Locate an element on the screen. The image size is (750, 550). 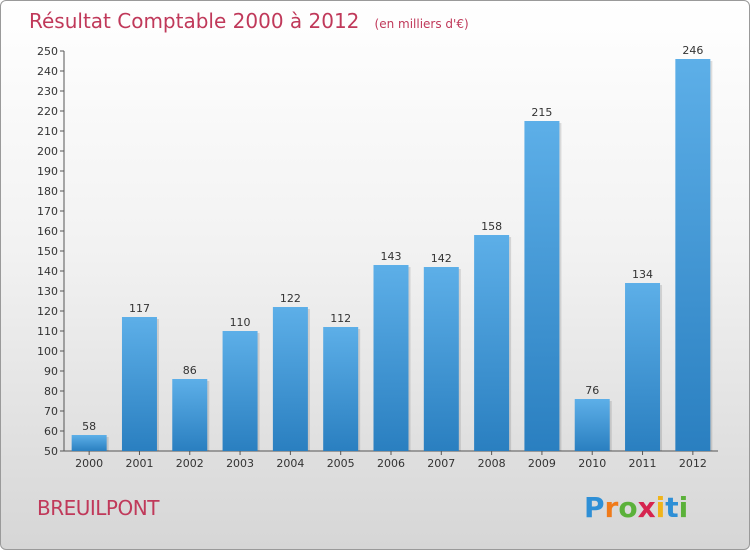
bar-2011 is located at coordinates (643, 367).